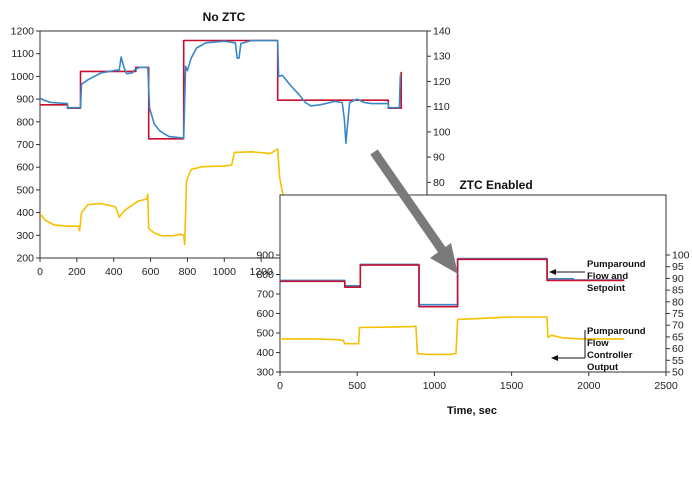 The image size is (692, 479). What do you see at coordinates (589, 386) in the screenshot?
I see `x-tick-label: 2000` at bounding box center [589, 386].